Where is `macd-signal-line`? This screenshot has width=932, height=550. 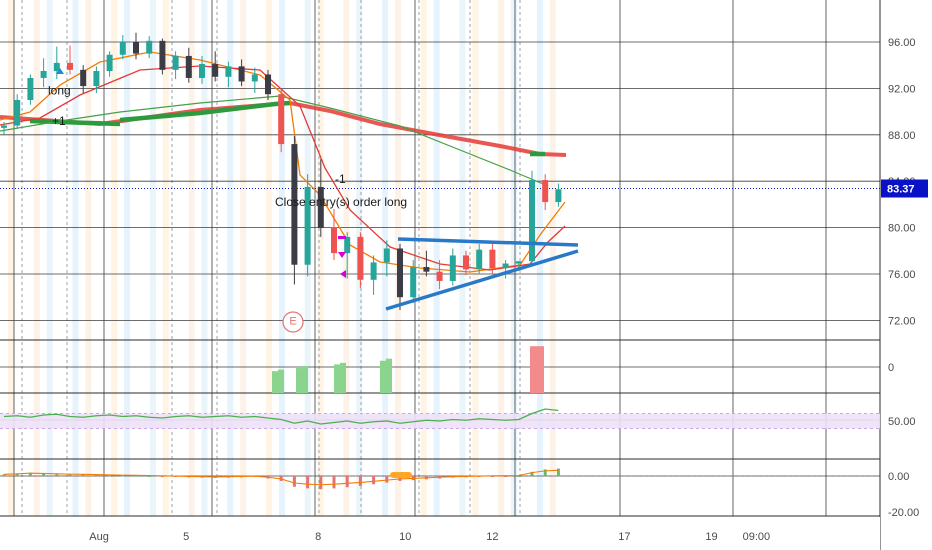 macd-signal-line is located at coordinates (281, 477).